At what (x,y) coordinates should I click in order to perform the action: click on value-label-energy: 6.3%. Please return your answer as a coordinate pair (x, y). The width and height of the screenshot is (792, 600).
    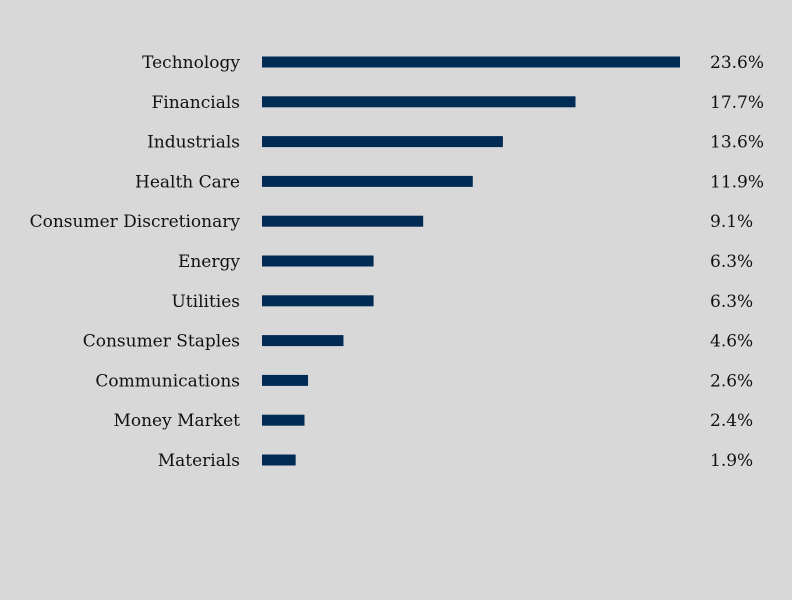
    Looking at the image, I should click on (731, 262).